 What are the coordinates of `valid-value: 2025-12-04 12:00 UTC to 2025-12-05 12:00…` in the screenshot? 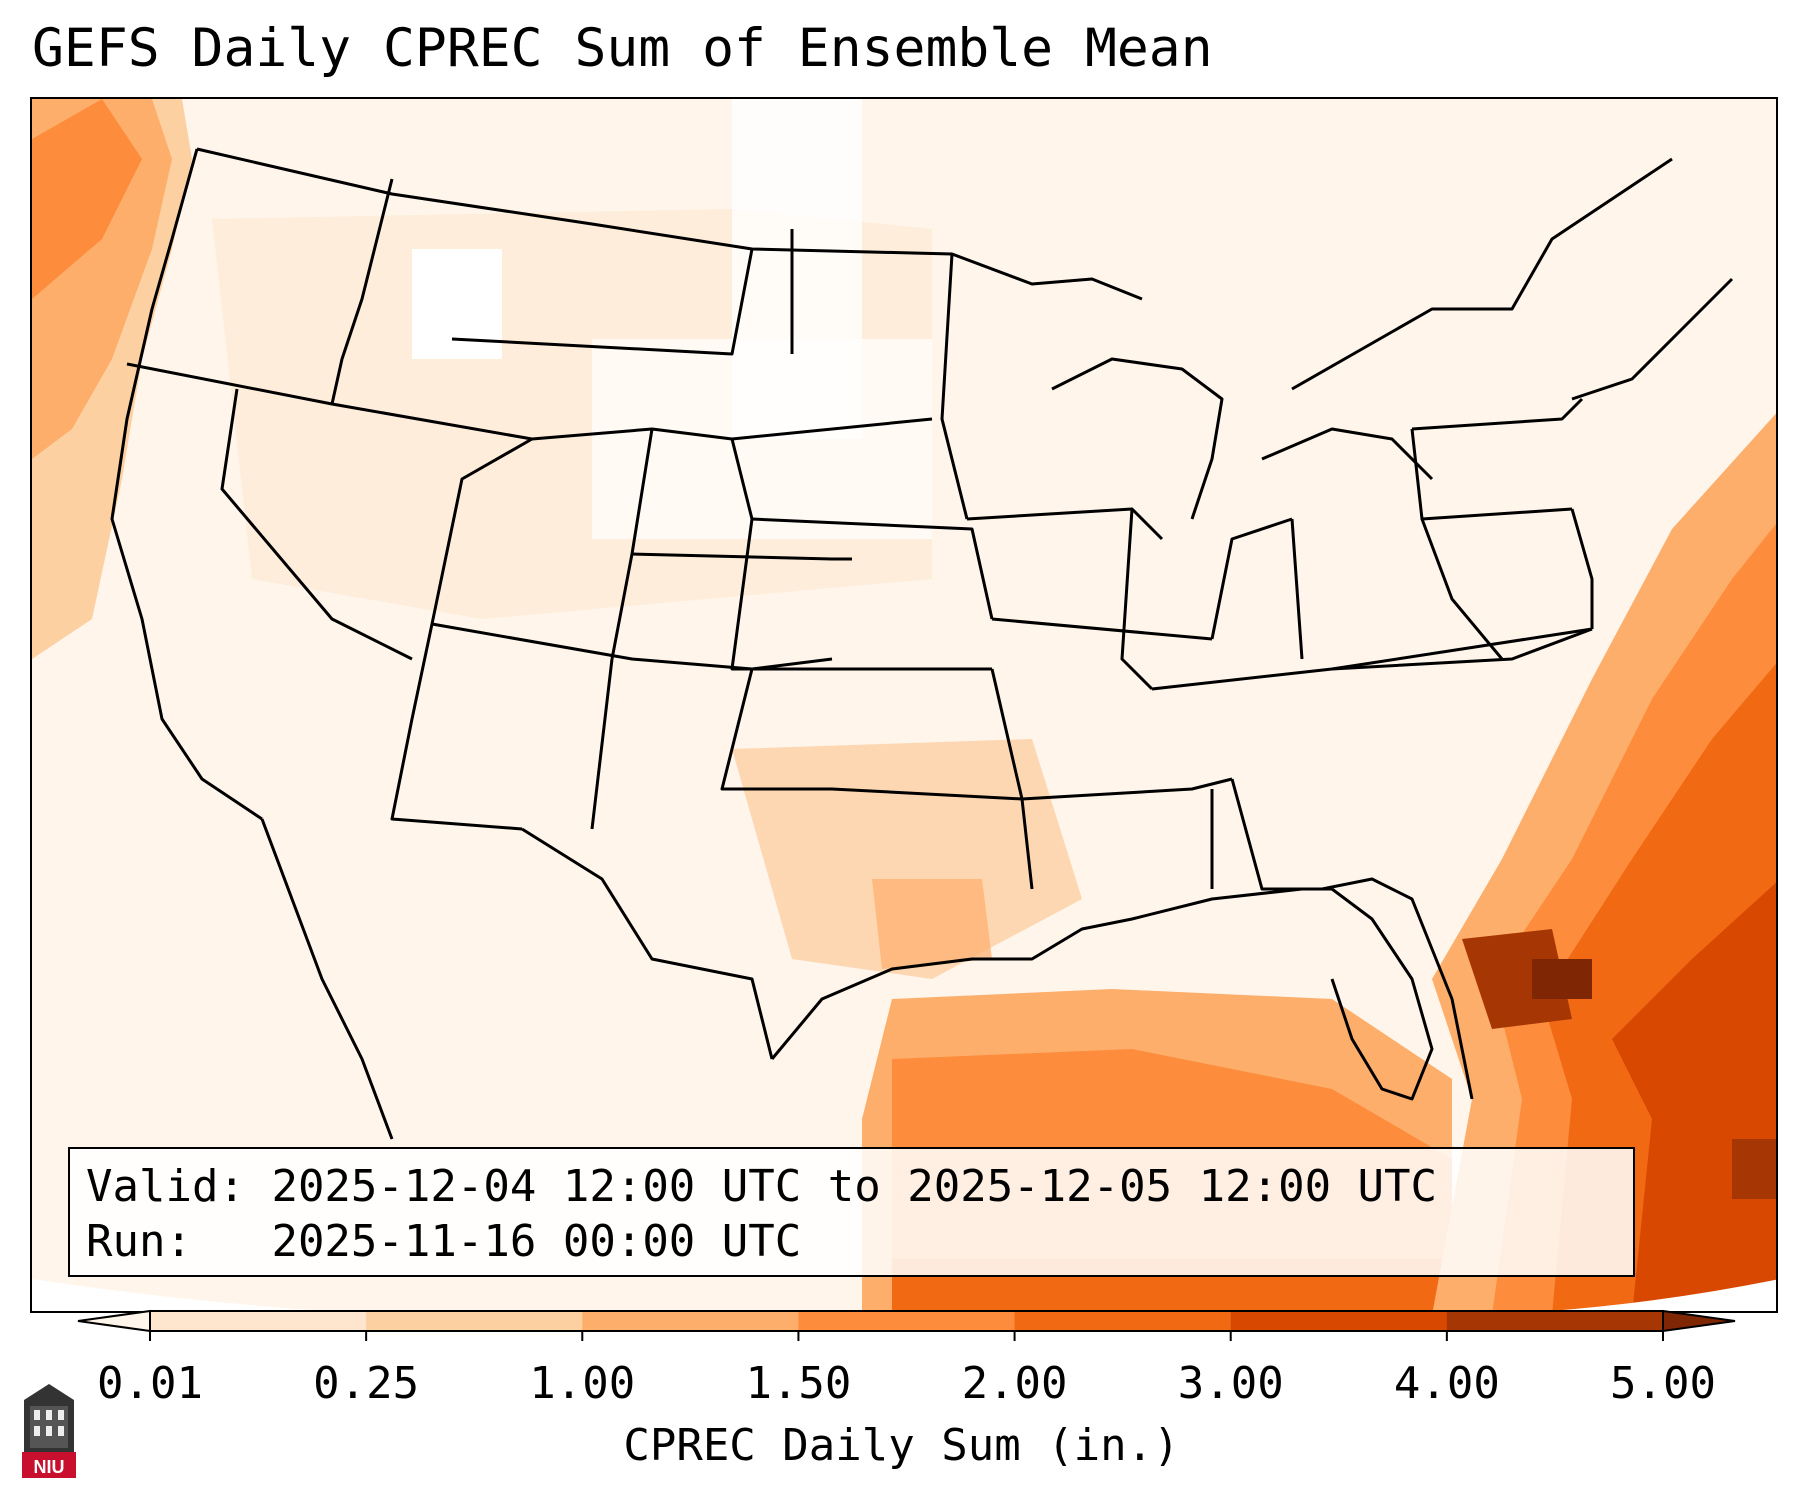 It's located at (854, 1186).